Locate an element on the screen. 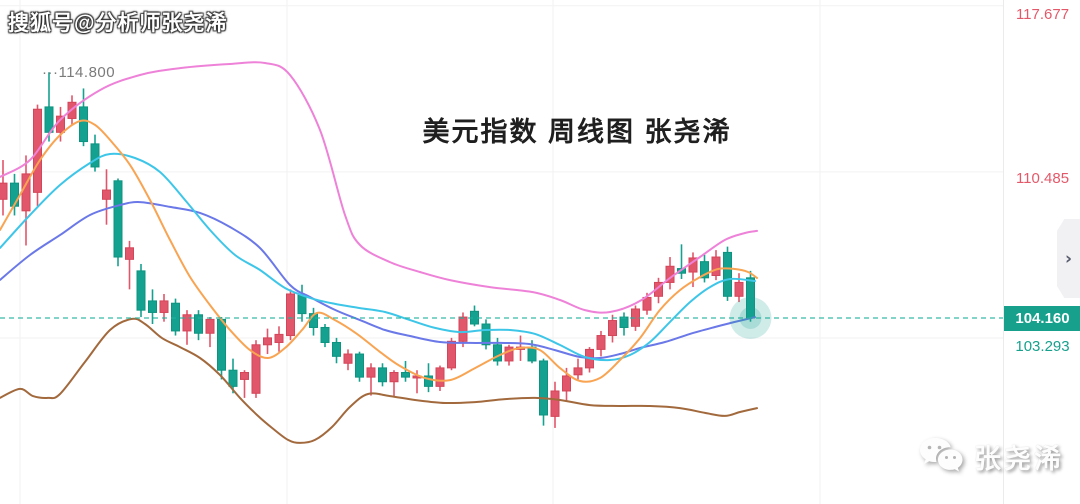 The height and width of the screenshot is (504, 1080). wechat-icon is located at coordinates (941, 455).